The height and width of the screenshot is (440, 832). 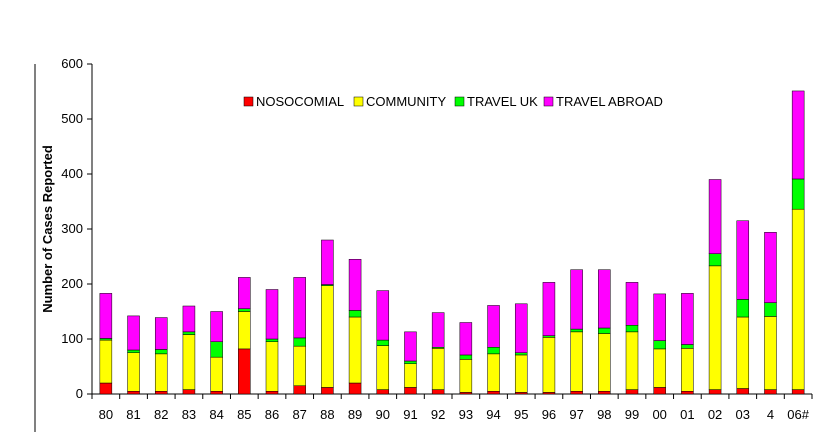 What do you see at coordinates (466, 414) in the screenshot?
I see `x-tick-label: 93` at bounding box center [466, 414].